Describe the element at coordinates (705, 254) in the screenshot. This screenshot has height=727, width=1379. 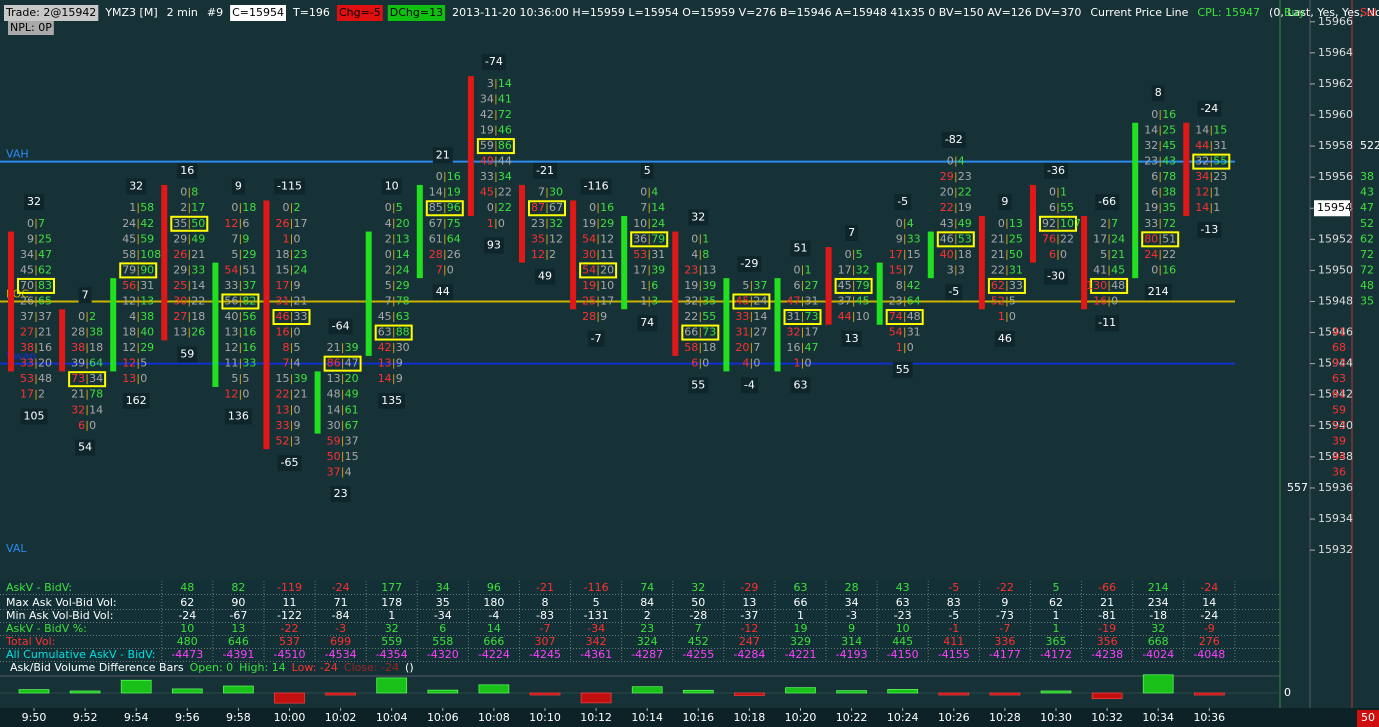
I see `ask-volume: 8` at that location.